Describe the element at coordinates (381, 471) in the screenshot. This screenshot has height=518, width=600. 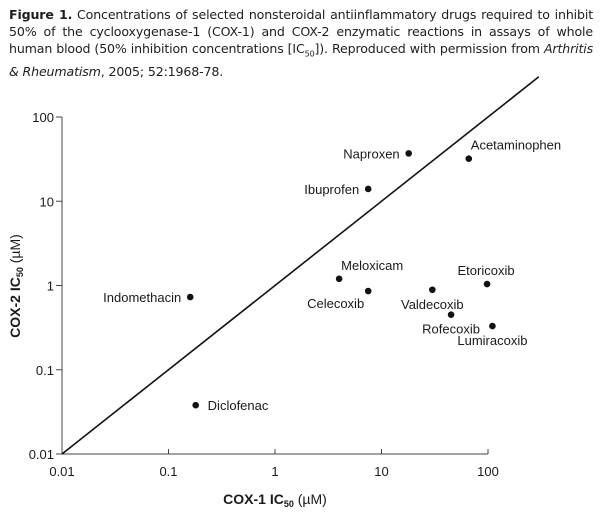
I see `x-tick-label: 10` at that location.